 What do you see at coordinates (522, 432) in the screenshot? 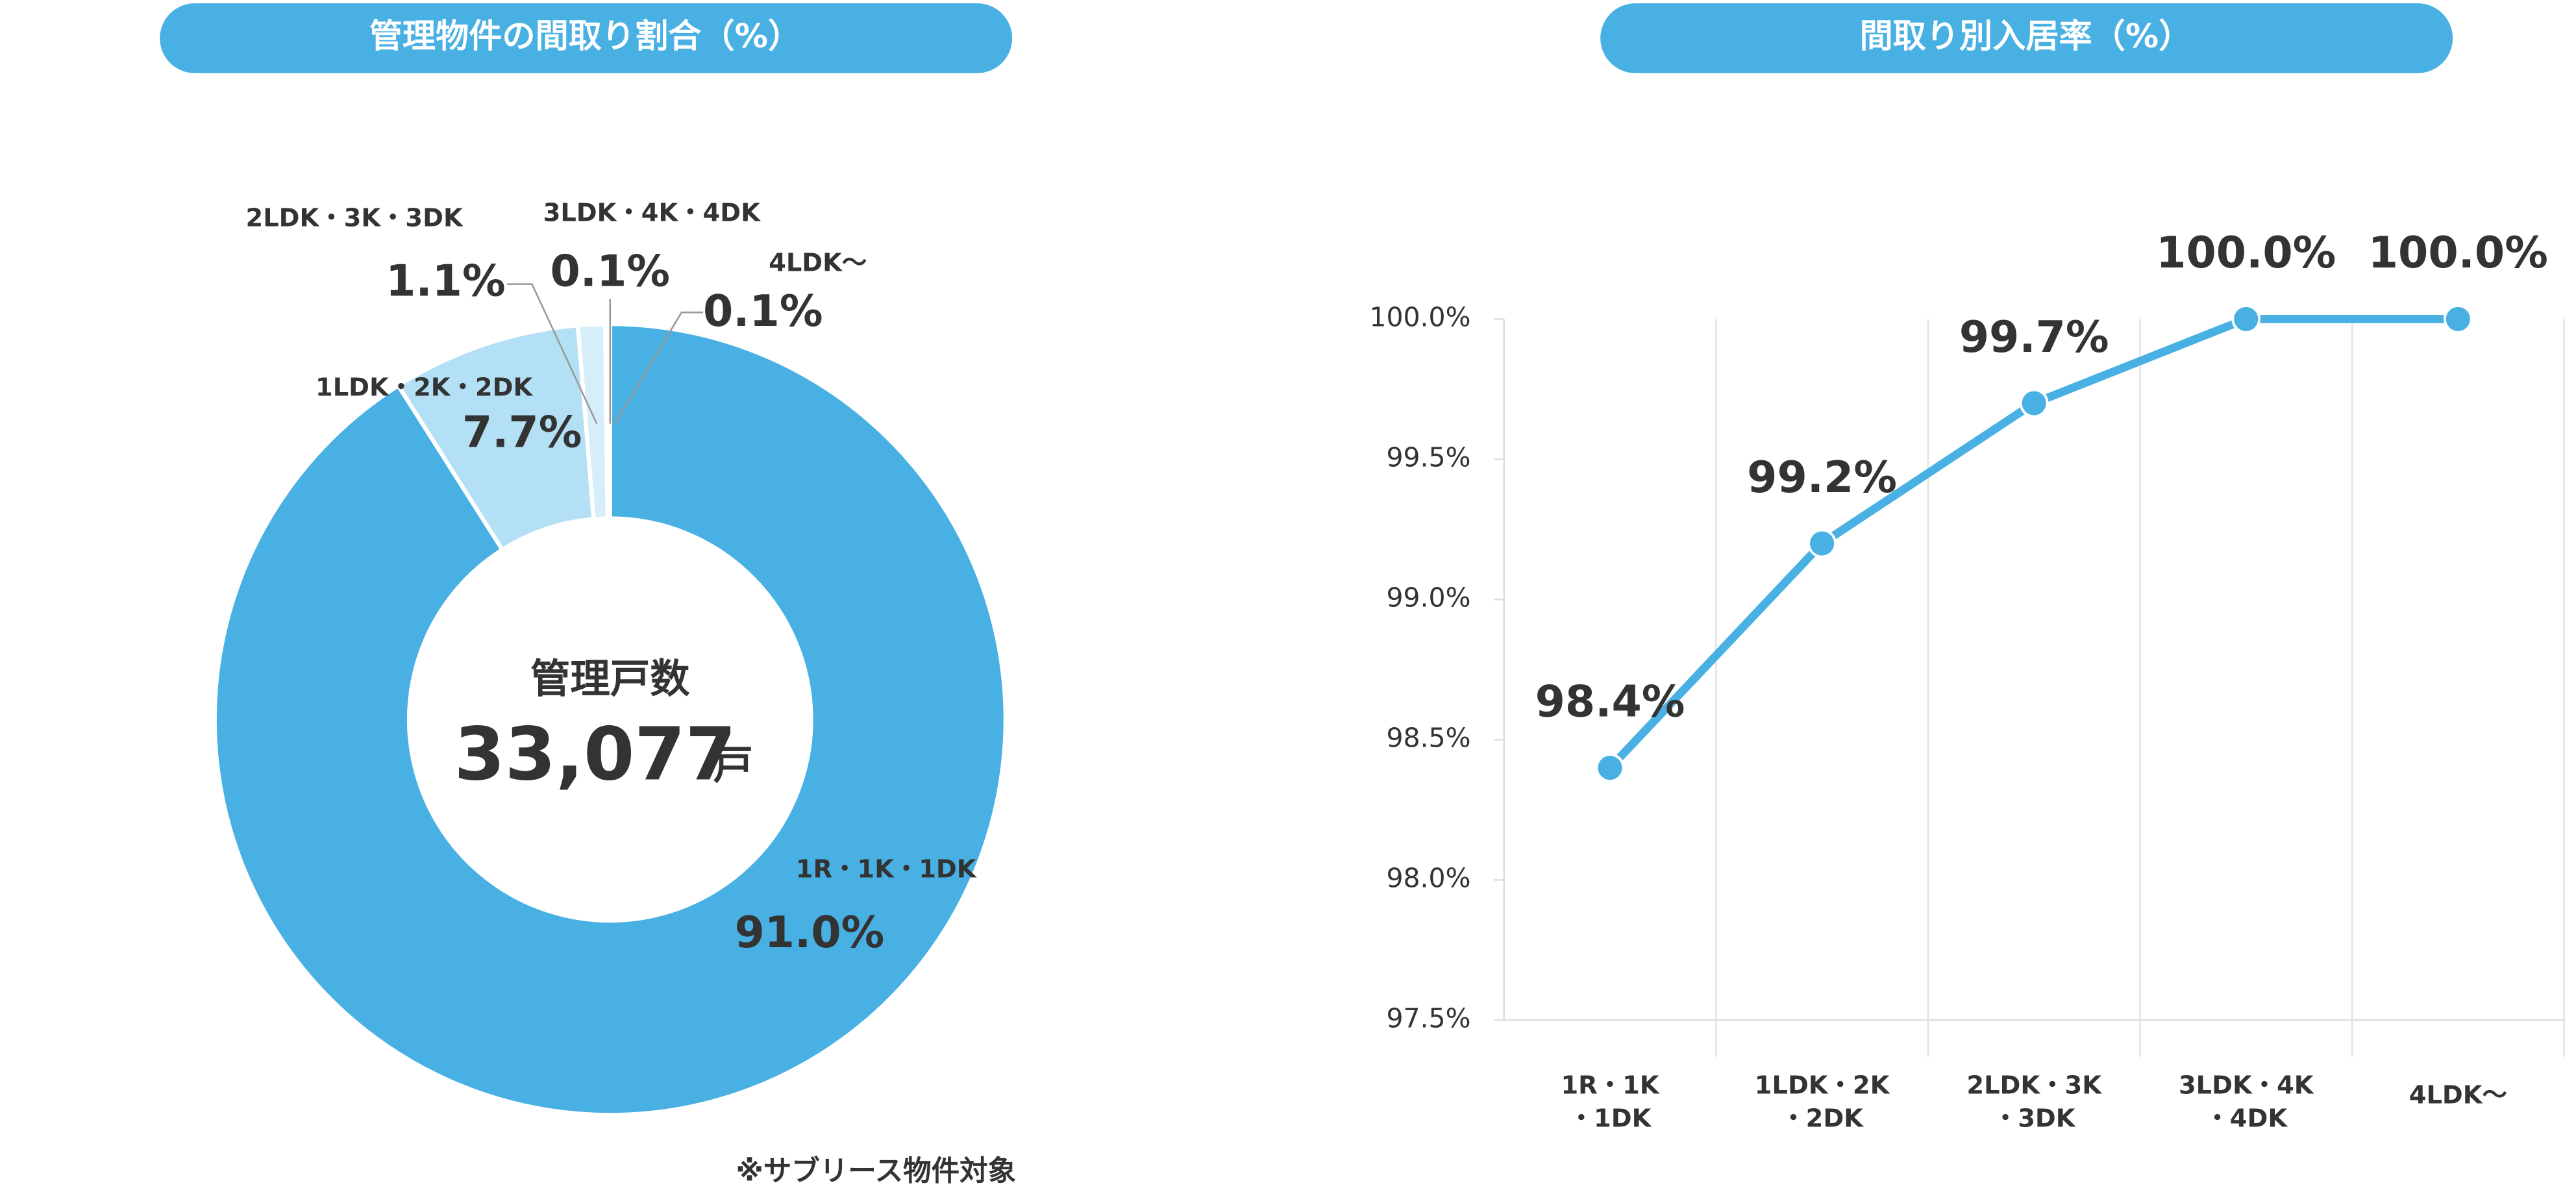
I see `slice-value: 7.7%` at bounding box center [522, 432].